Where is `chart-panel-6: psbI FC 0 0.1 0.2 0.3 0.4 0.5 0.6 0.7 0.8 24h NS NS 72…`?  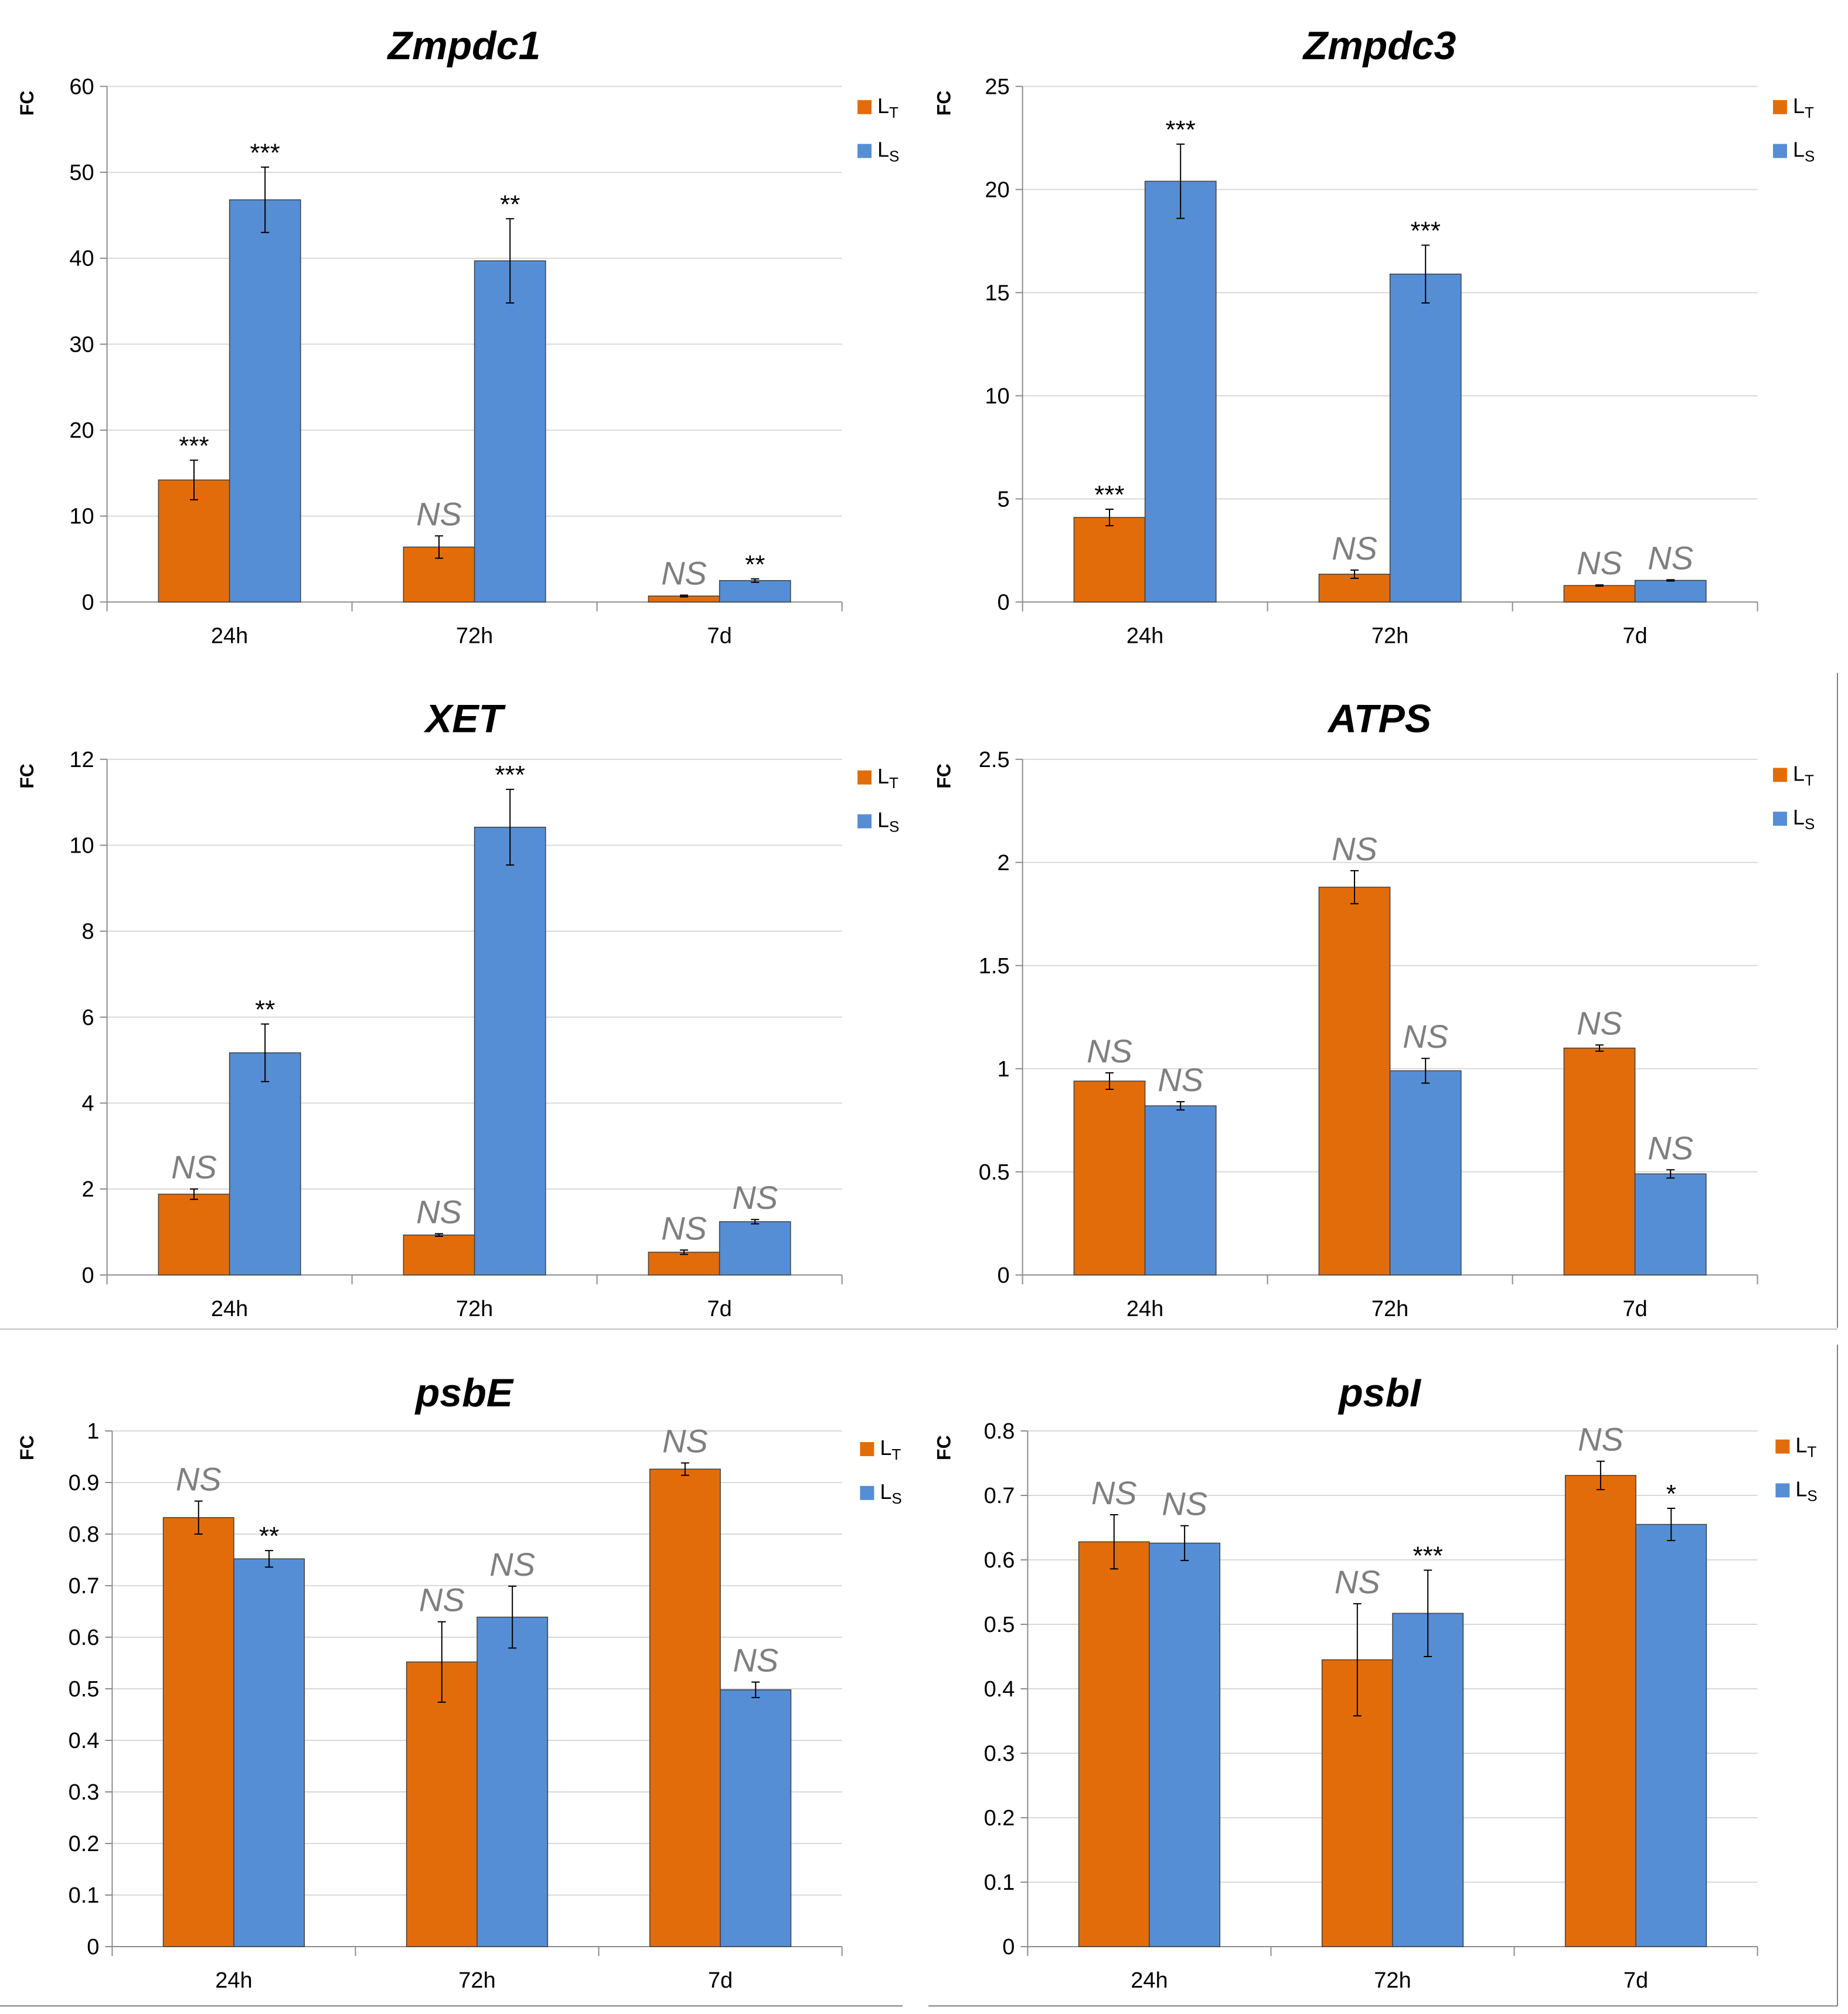
chart-panel-6: psbI FC 0 0.1 0.2 0.3 0.4 0.5 0.6 0.7 0.8 24h NS NS 72… is located at coordinates (1375, 1682).